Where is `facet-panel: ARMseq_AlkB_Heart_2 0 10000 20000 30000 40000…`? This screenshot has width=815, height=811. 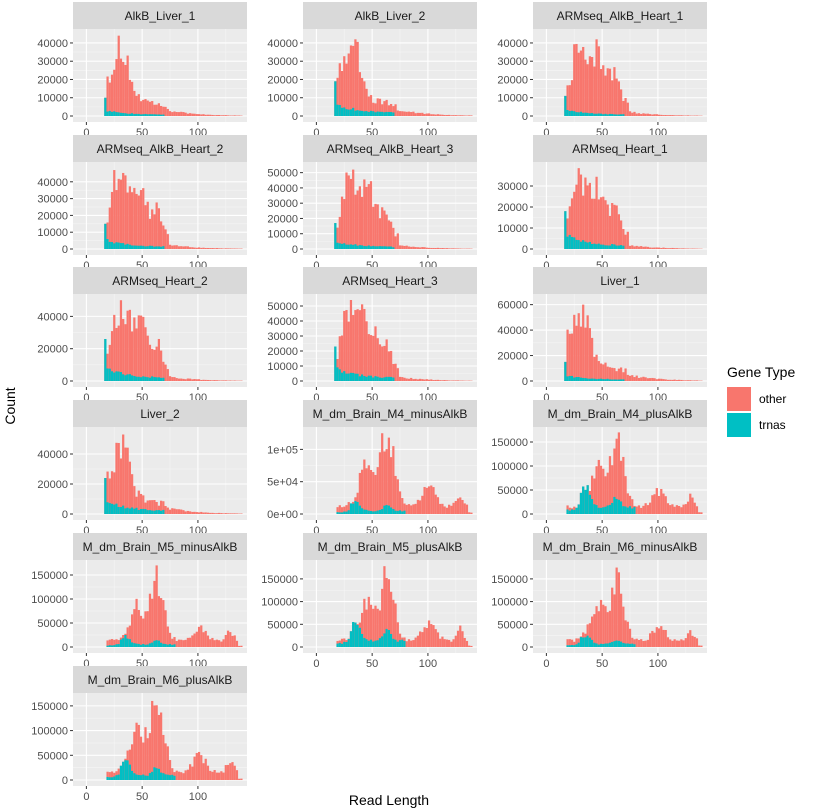 facet-panel: ARMseq_AlkB_Heart_2 0 10000 20000 30000 40000… is located at coordinates (142, 203).